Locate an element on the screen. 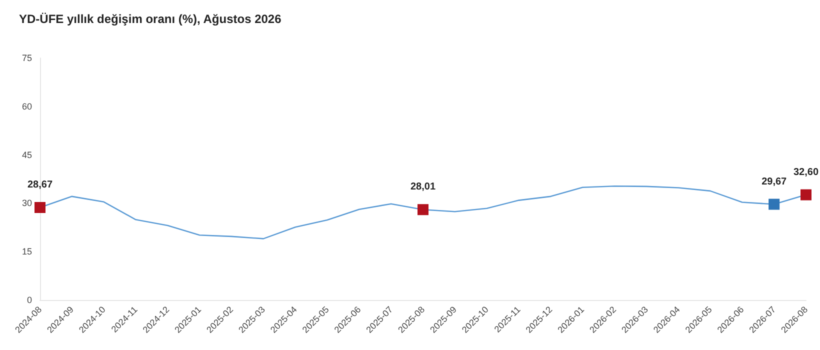 The height and width of the screenshot is (350, 820). data-label: 32,60 is located at coordinates (806, 172).